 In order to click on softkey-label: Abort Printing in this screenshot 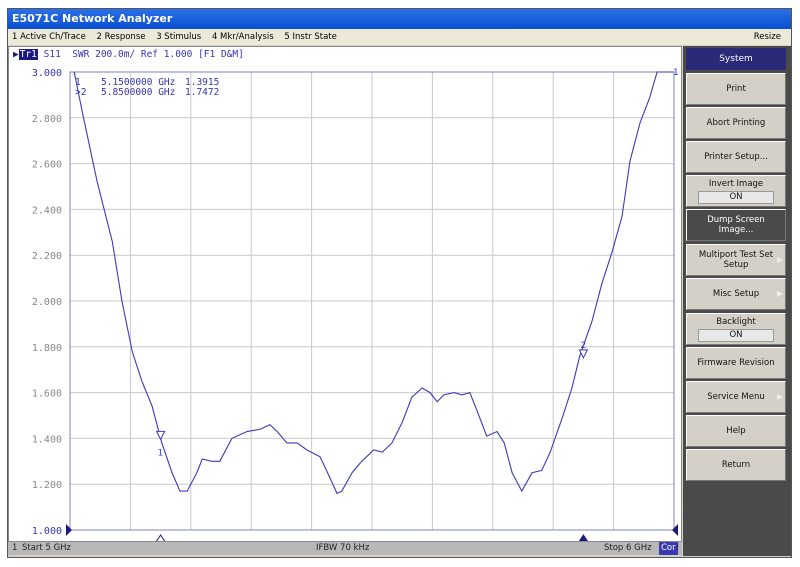, I will do `click(736, 123)`.